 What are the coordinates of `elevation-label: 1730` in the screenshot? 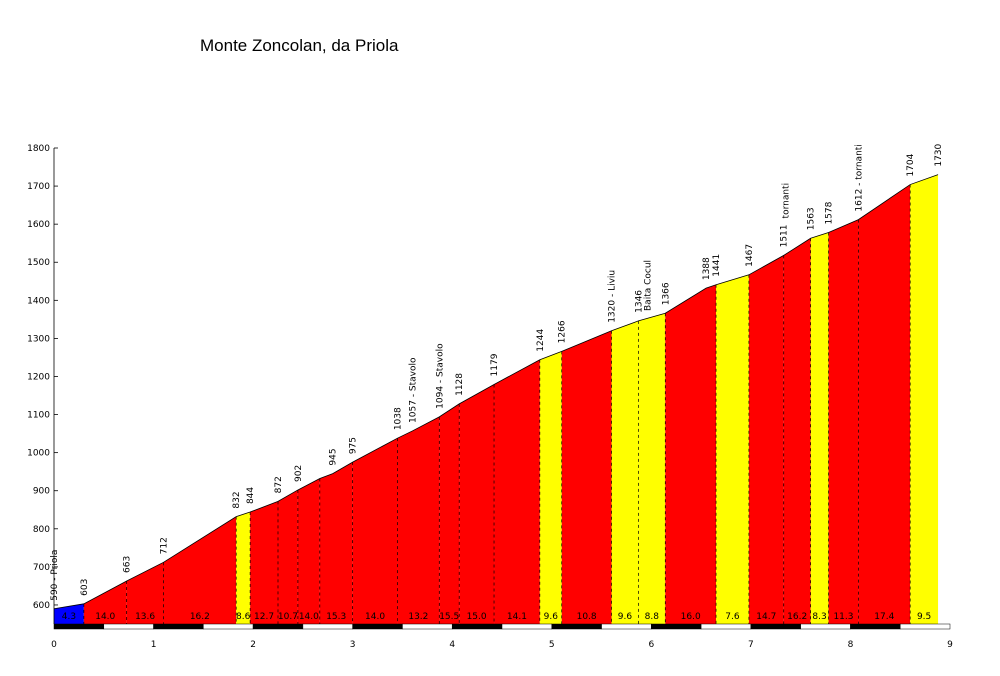 It's located at (939, 154).